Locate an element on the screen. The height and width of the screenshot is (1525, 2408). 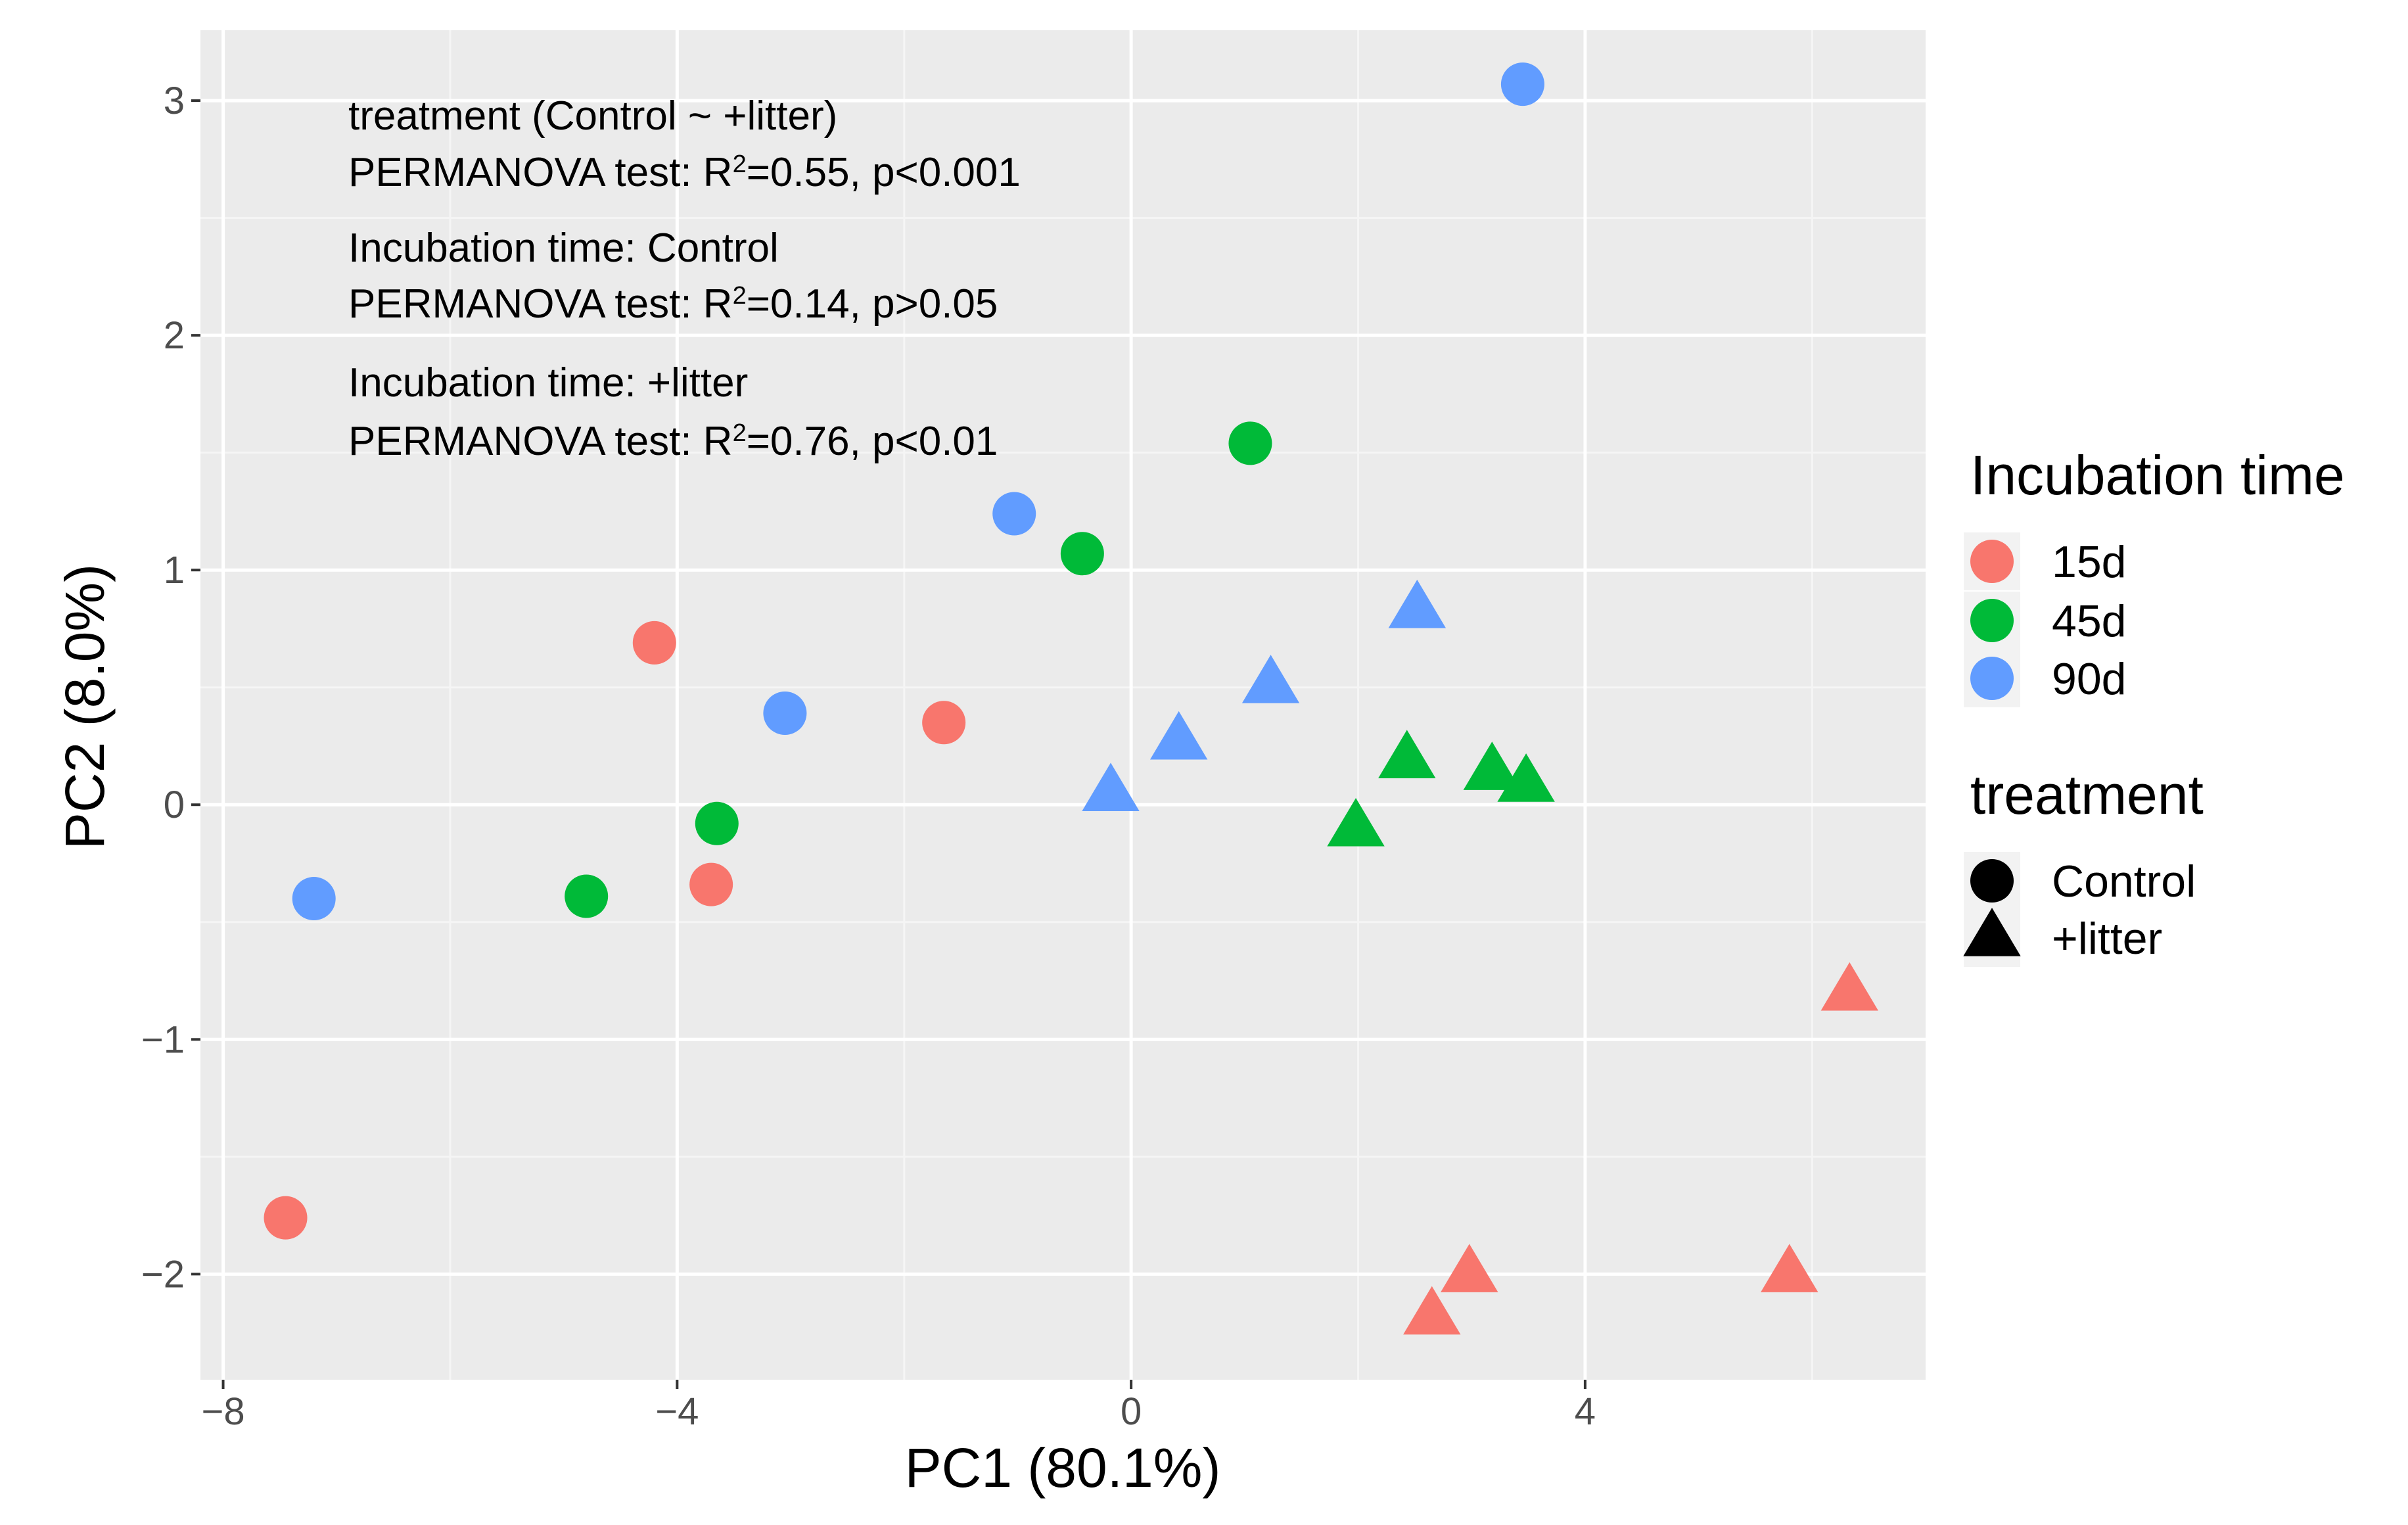
annotation-line: Incubation time: Control is located at coordinates (563, 248).